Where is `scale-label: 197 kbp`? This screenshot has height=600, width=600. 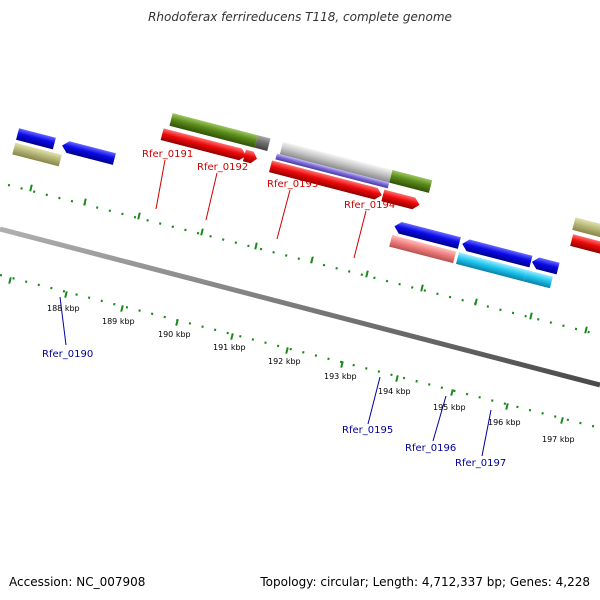
scale-label: 197 kbp is located at coordinates (558, 439).